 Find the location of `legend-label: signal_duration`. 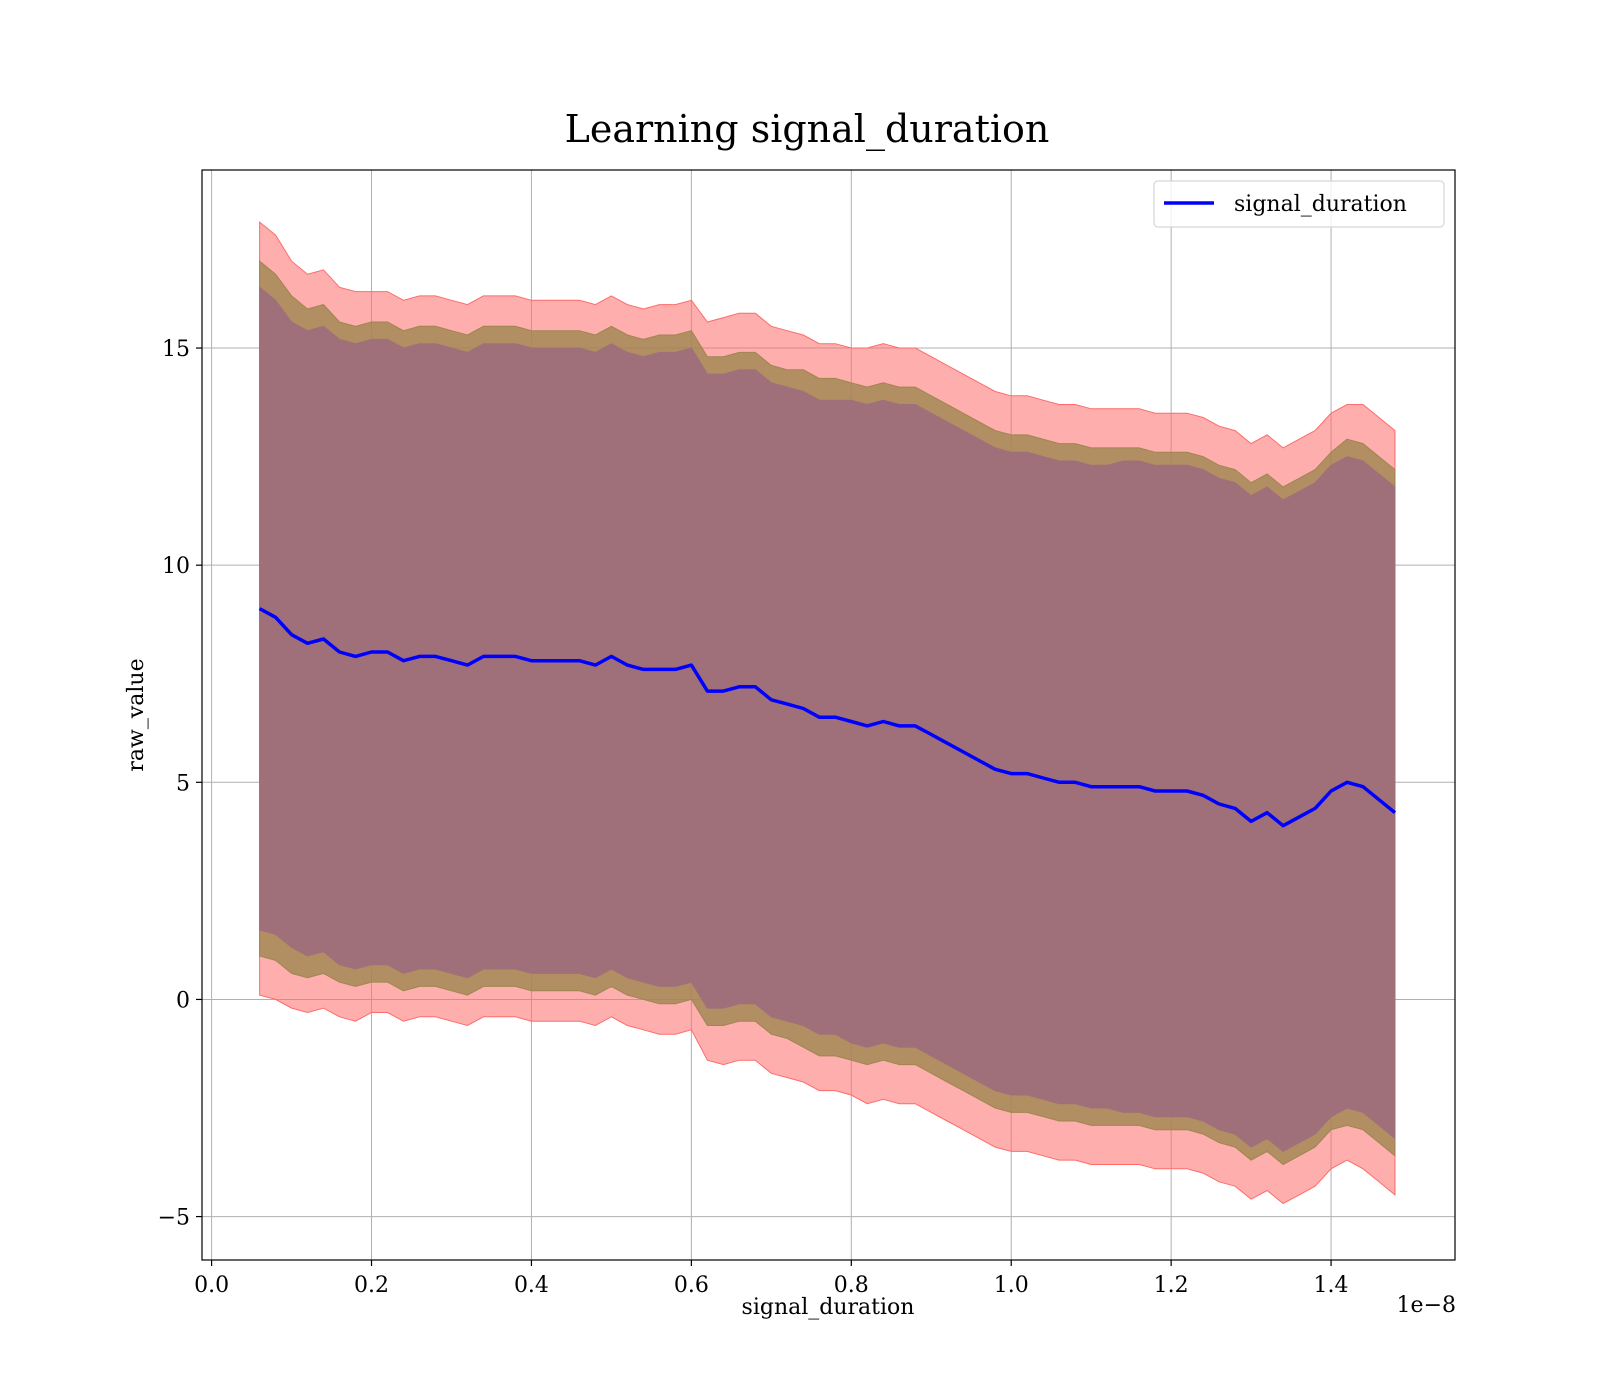

legend-label: signal_duration is located at coordinates (1320, 204).